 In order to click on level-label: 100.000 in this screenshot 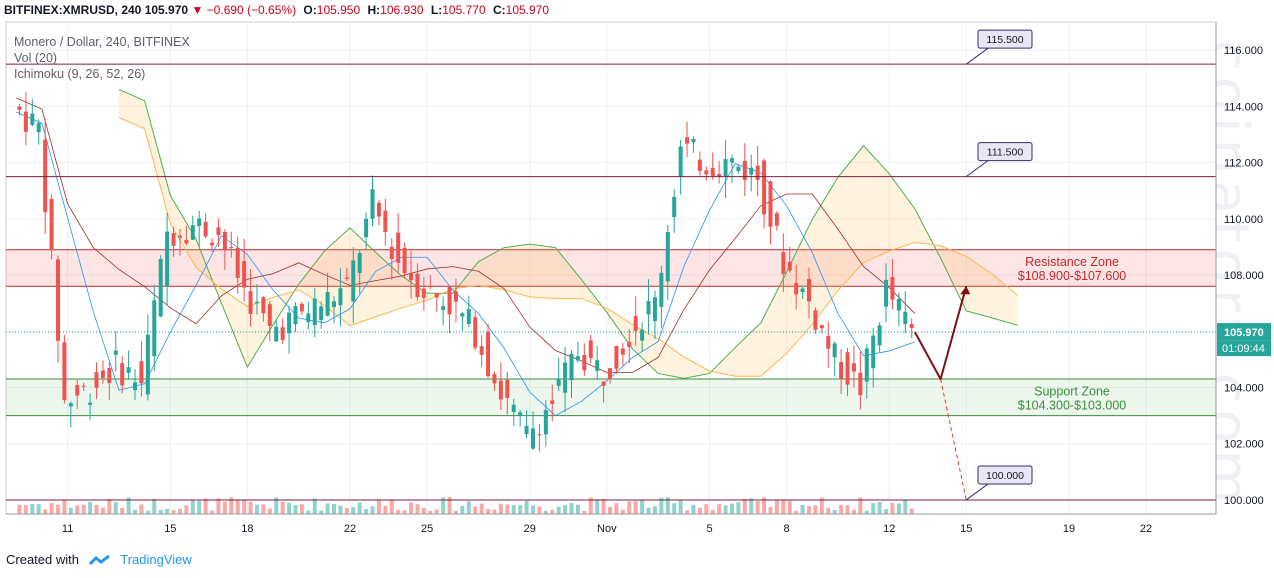, I will do `click(1005, 476)`.